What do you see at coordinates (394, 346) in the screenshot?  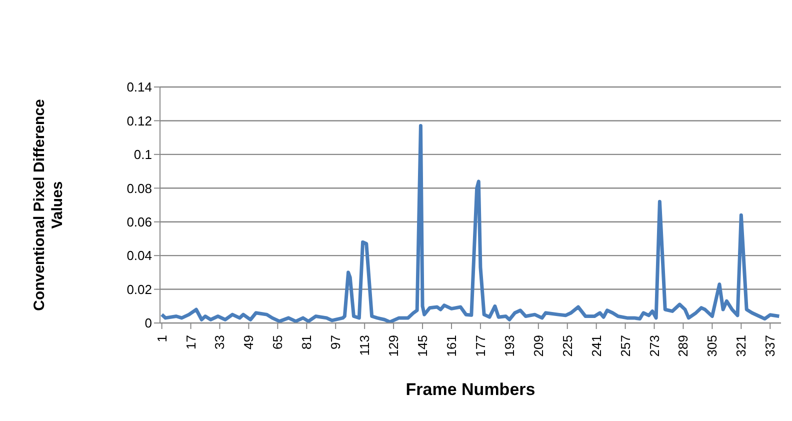 I see `x-tick-label: 129` at bounding box center [394, 346].